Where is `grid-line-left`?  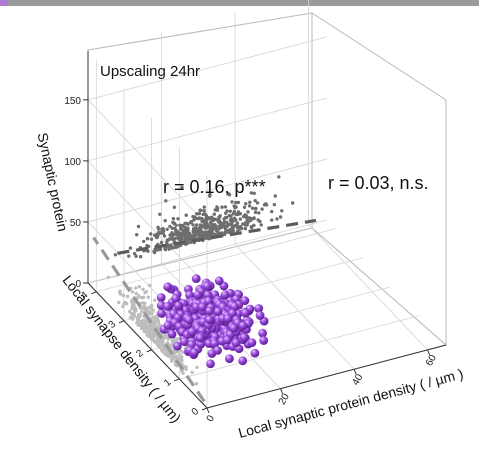 grid-line-left is located at coordinates (147, 223).